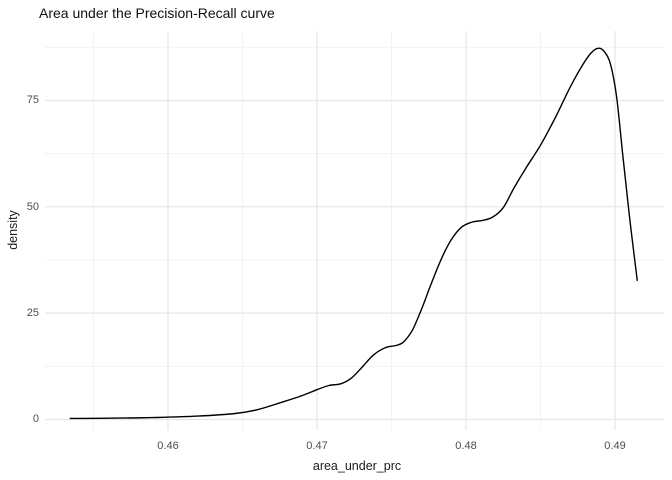  Describe the element at coordinates (32, 313) in the screenshot. I see `y-tick-label: 25` at that location.